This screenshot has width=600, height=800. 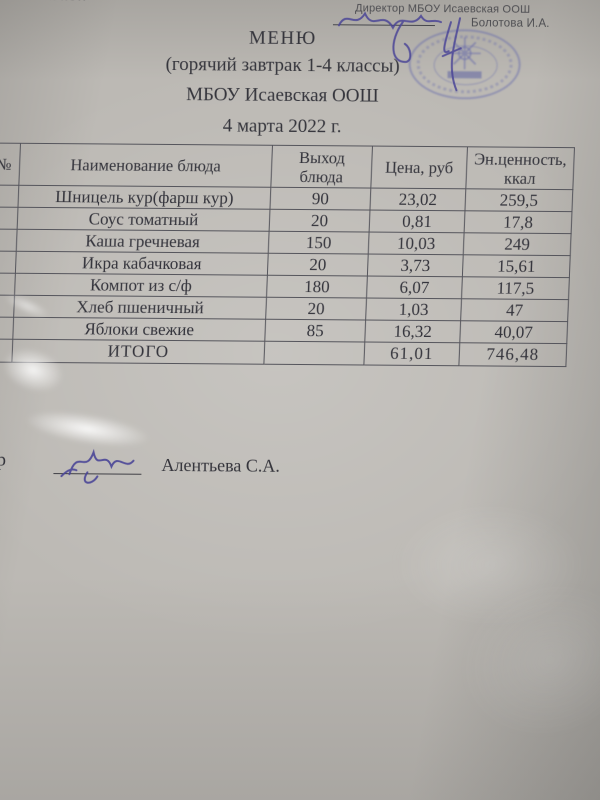 I want to click on total-price: 61,01, so click(x=411, y=354).